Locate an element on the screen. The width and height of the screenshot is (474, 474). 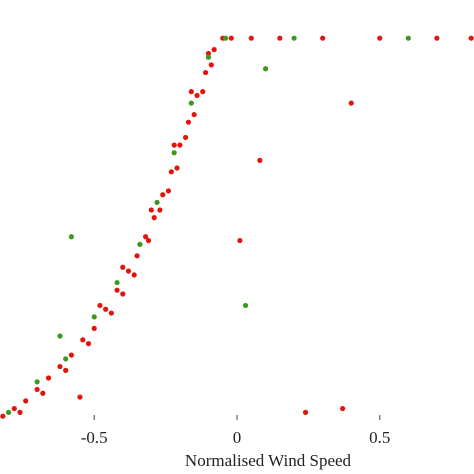
x-tick-label: -0.5 is located at coordinates (94, 437).